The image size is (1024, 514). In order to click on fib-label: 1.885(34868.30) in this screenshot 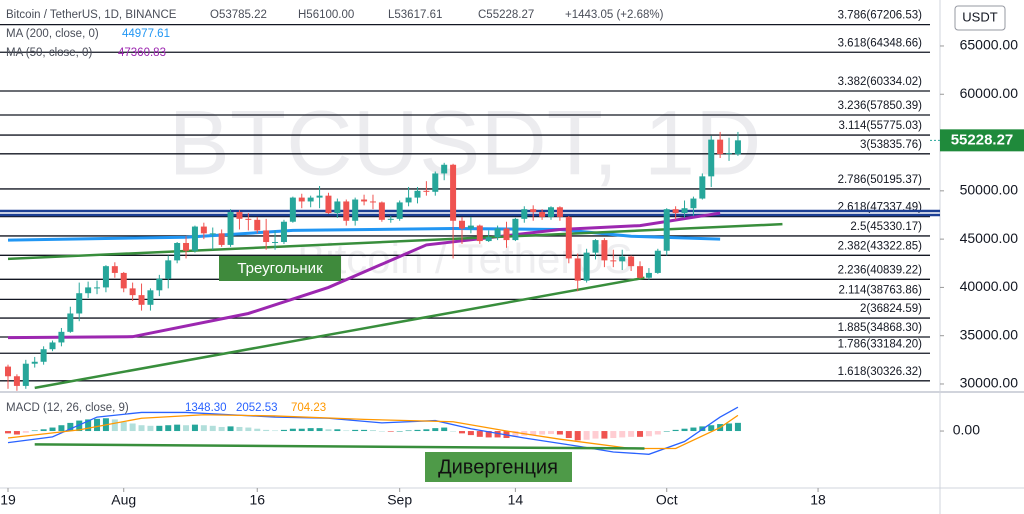, I will do `click(880, 328)`.